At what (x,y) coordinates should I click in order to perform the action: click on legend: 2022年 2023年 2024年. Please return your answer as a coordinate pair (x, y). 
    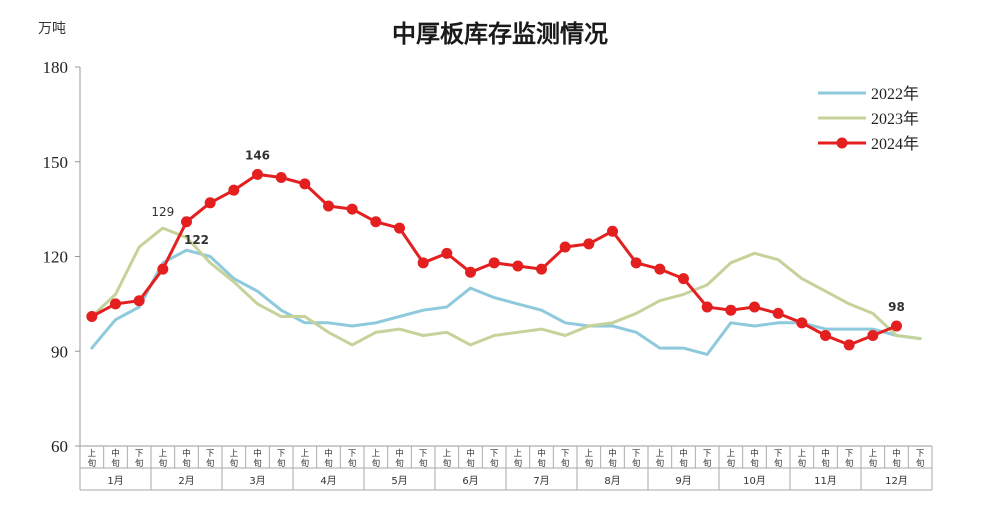
    Looking at the image, I should click on (868, 119).